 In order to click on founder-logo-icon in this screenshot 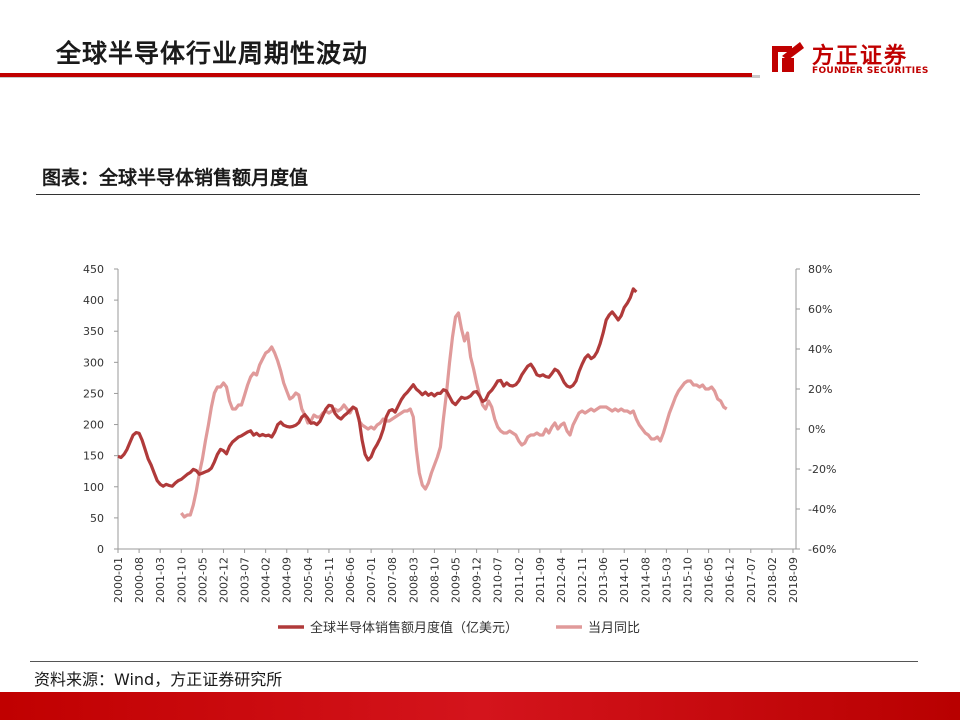, I will do `click(788, 57)`.